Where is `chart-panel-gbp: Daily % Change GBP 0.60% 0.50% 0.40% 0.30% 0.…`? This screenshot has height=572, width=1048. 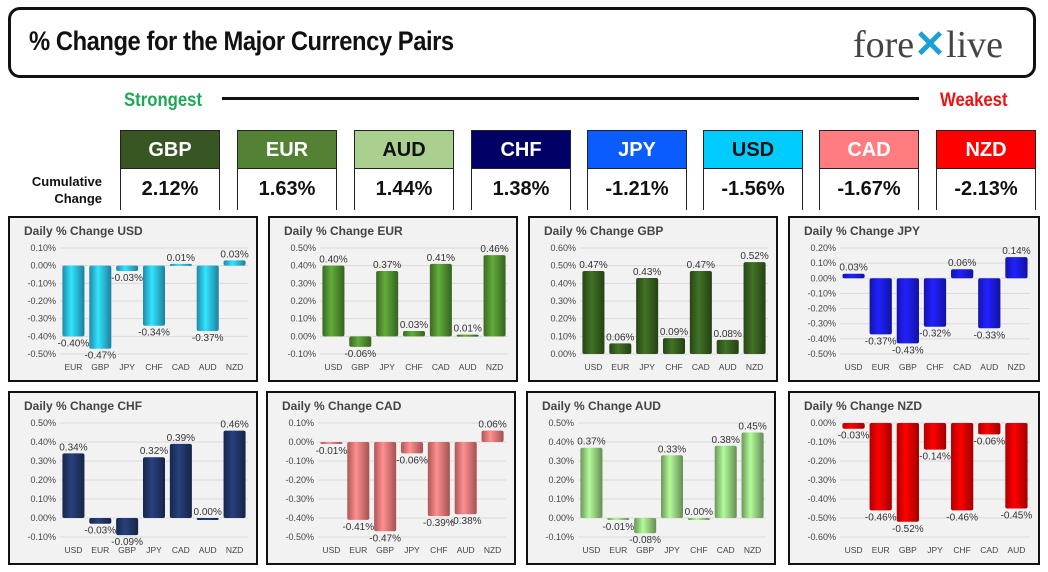 chart-panel-gbp: Daily % Change GBP 0.60% 0.50% 0.40% 0.30% 0.… is located at coordinates (653, 299).